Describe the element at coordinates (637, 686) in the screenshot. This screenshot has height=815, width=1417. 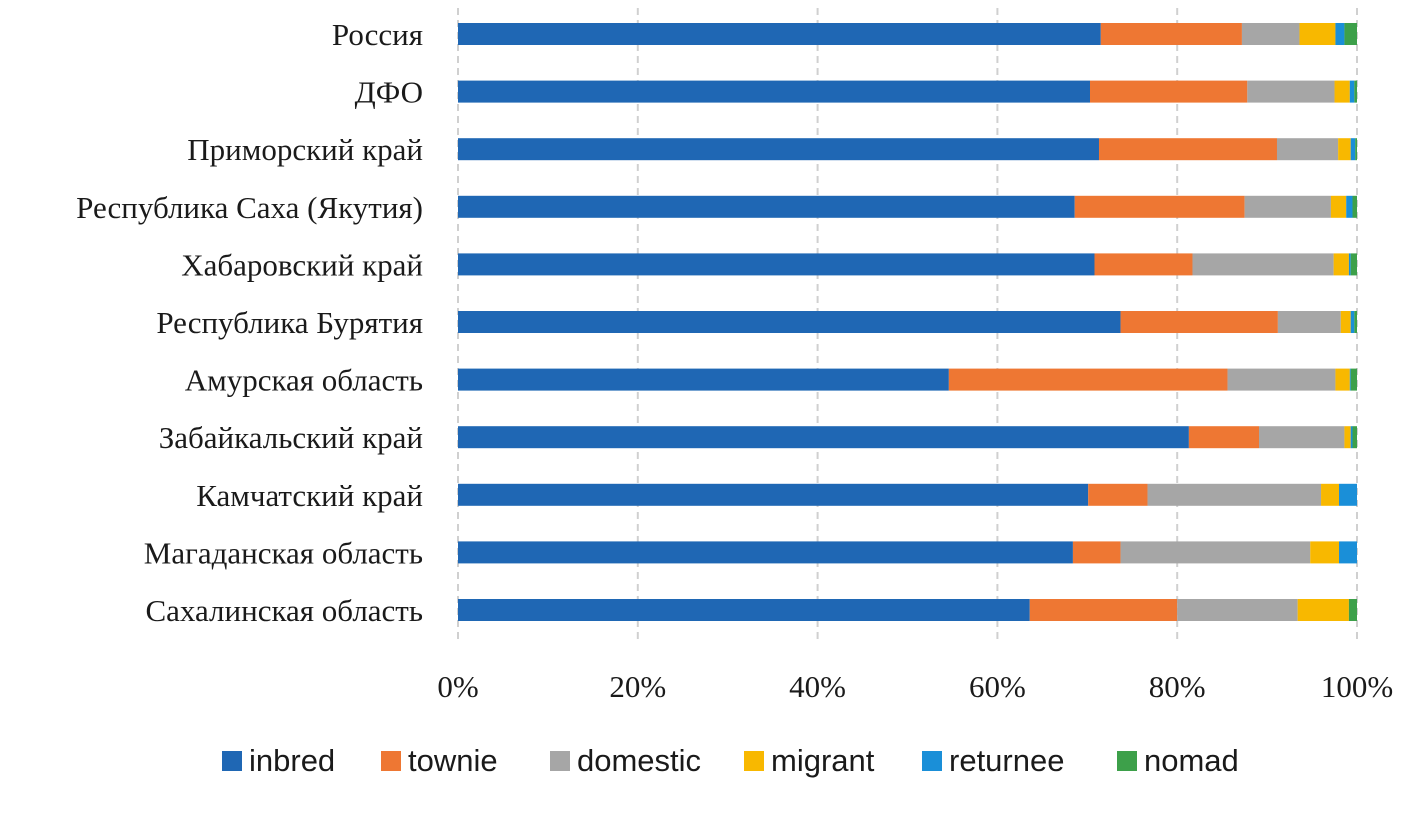
I see `x-tick-label: 20%` at that location.